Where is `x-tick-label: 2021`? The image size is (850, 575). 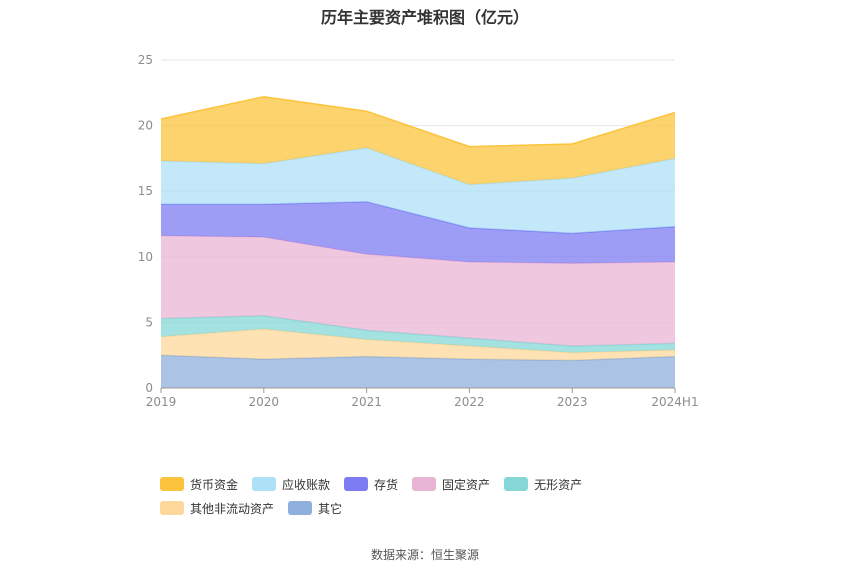 x-tick-label: 2021 is located at coordinates (366, 402).